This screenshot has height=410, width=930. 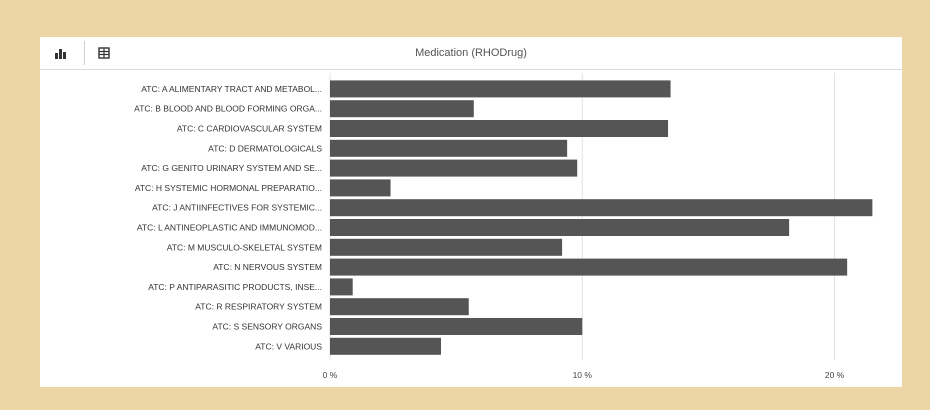 I want to click on chart-title: Medication (RHODrug), so click(x=471, y=53).